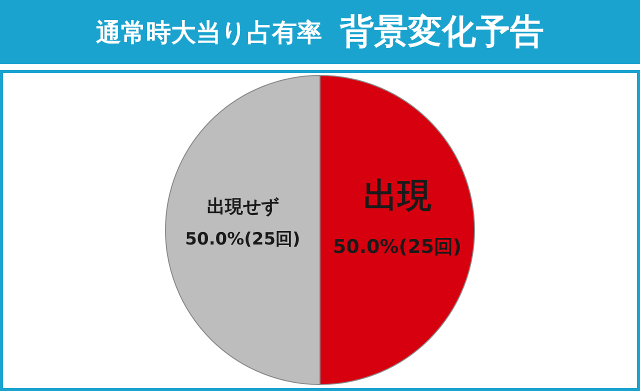 The image size is (640, 391). Describe the element at coordinates (397, 196) in the screenshot. I see `slice-label: 出現` at that location.